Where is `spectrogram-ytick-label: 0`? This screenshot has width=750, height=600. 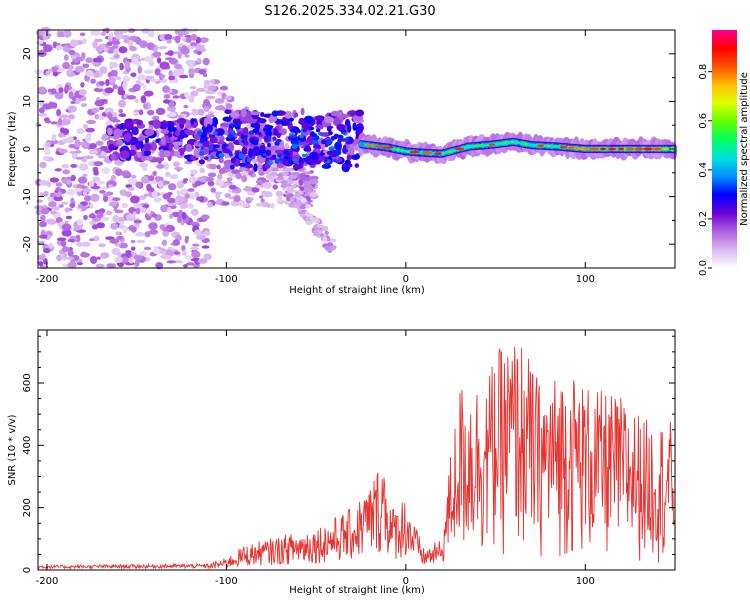
spectrogram-ytick-label: 0 is located at coordinates (27, 149).